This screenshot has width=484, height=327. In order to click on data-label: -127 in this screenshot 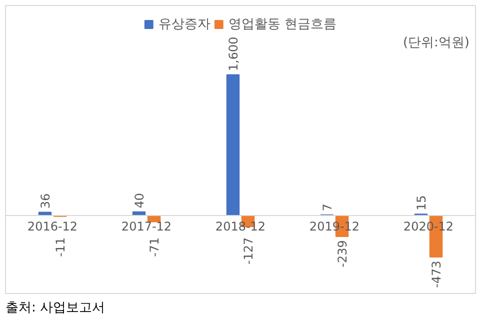, I will do `click(249, 251)`.